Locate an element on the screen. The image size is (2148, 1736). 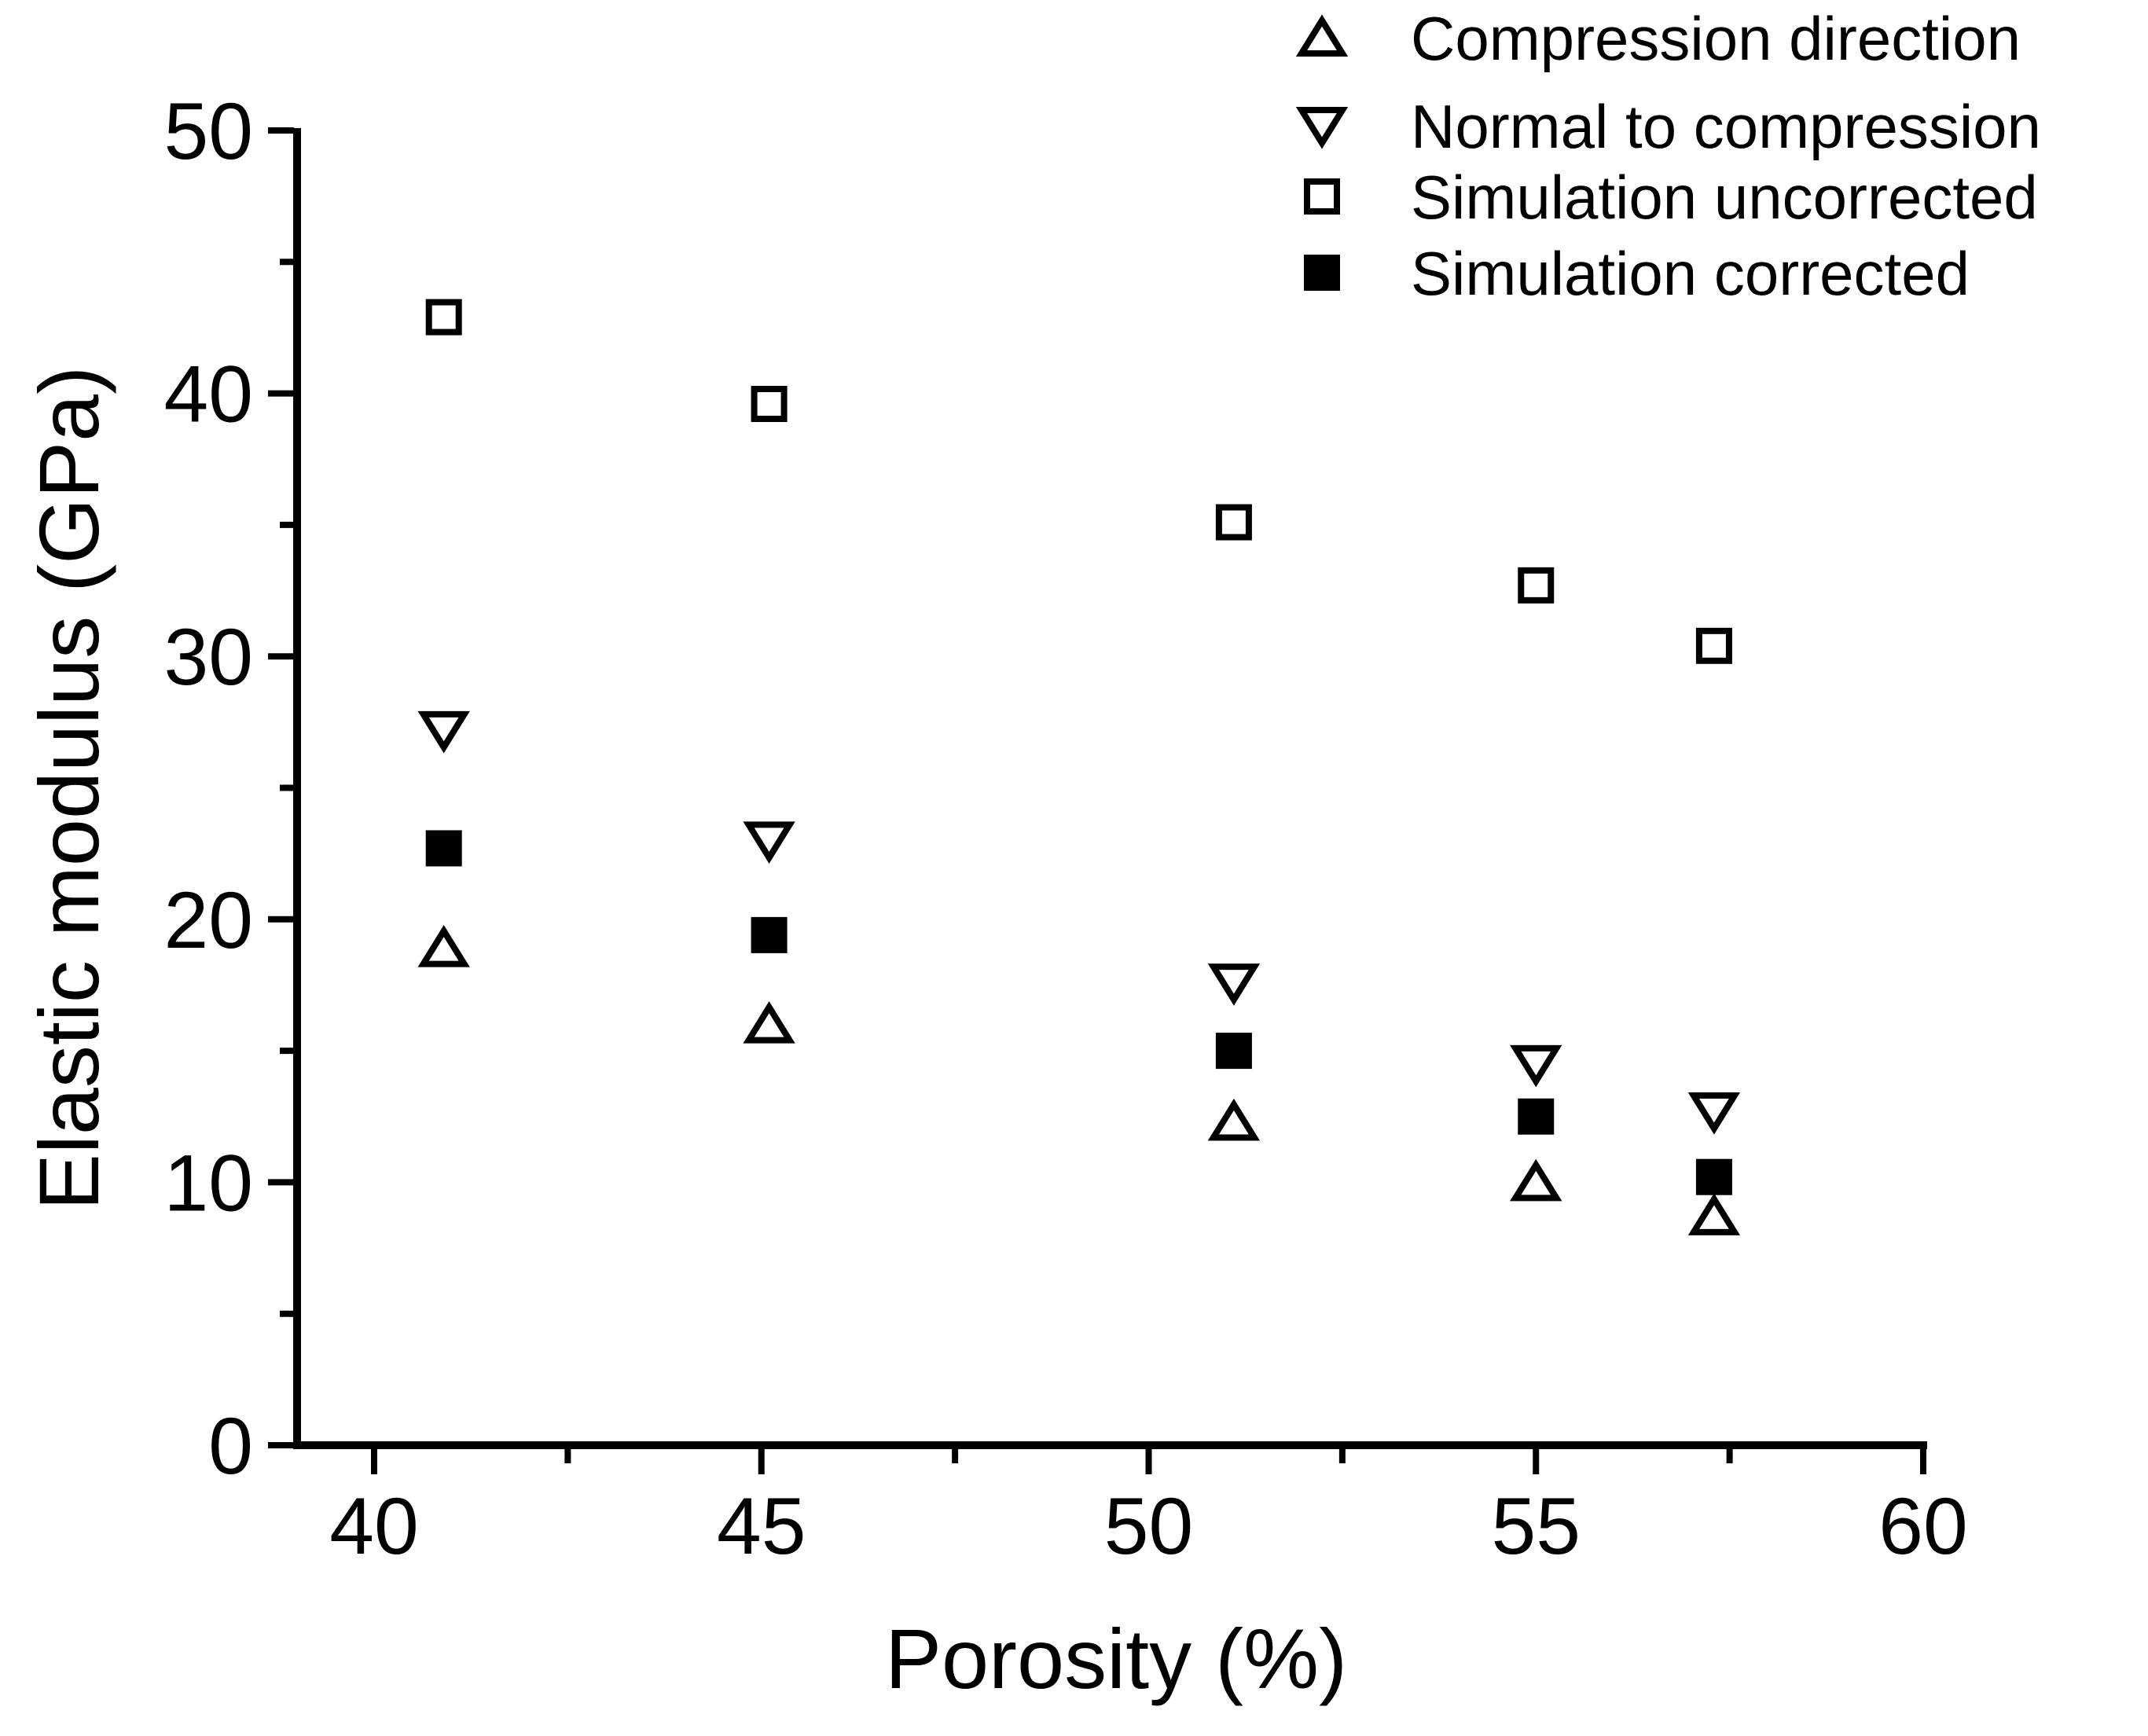
y-tick-label: 40 is located at coordinates (208, 394).